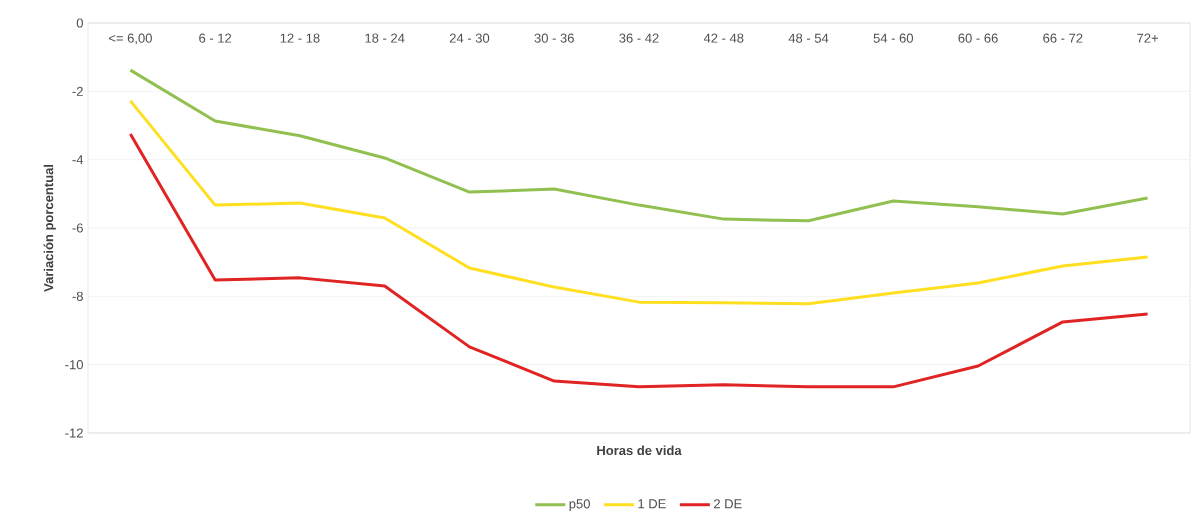  What do you see at coordinates (639, 450) in the screenshot?
I see `x-axis-title: Horas de vida` at bounding box center [639, 450].